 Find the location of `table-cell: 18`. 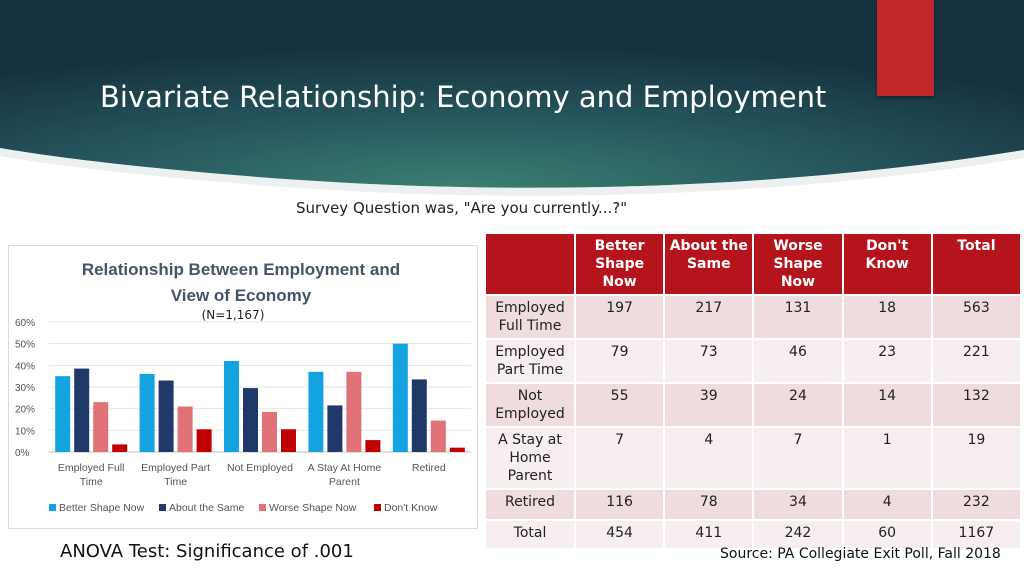

table-cell: 18 is located at coordinates (887, 317).